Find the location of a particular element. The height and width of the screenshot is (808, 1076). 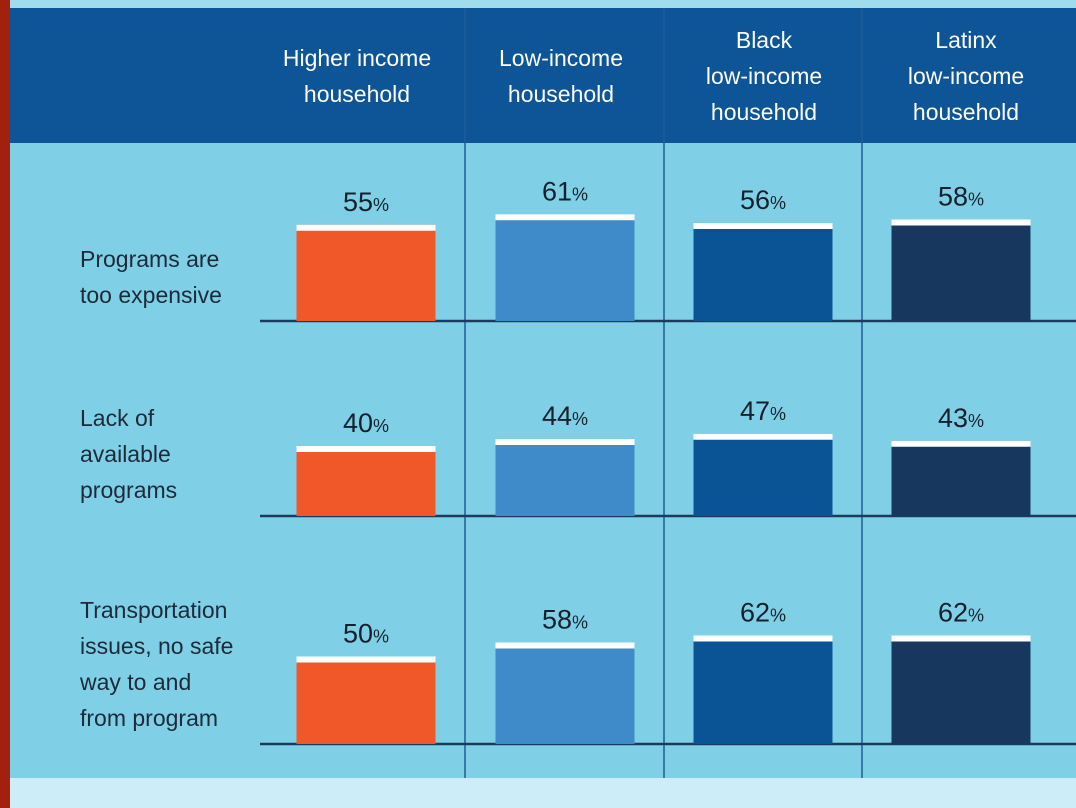

row-label: Programs are too expensive is located at coordinates (151, 277).